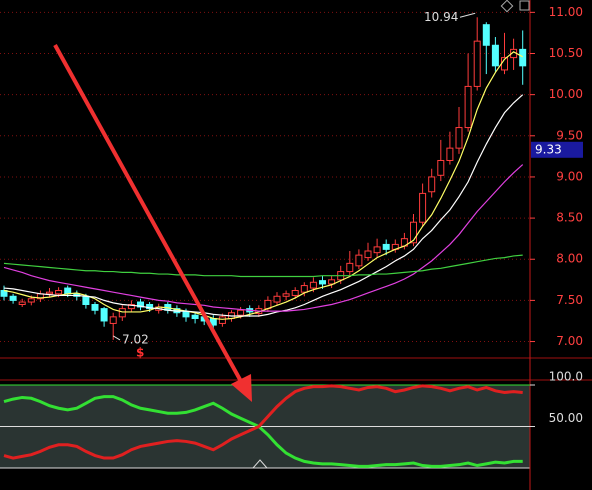 The height and width of the screenshot is (490, 592). What do you see at coordinates (566, 53) in the screenshot?
I see `y-tick-label: 10.50` at bounding box center [566, 53].